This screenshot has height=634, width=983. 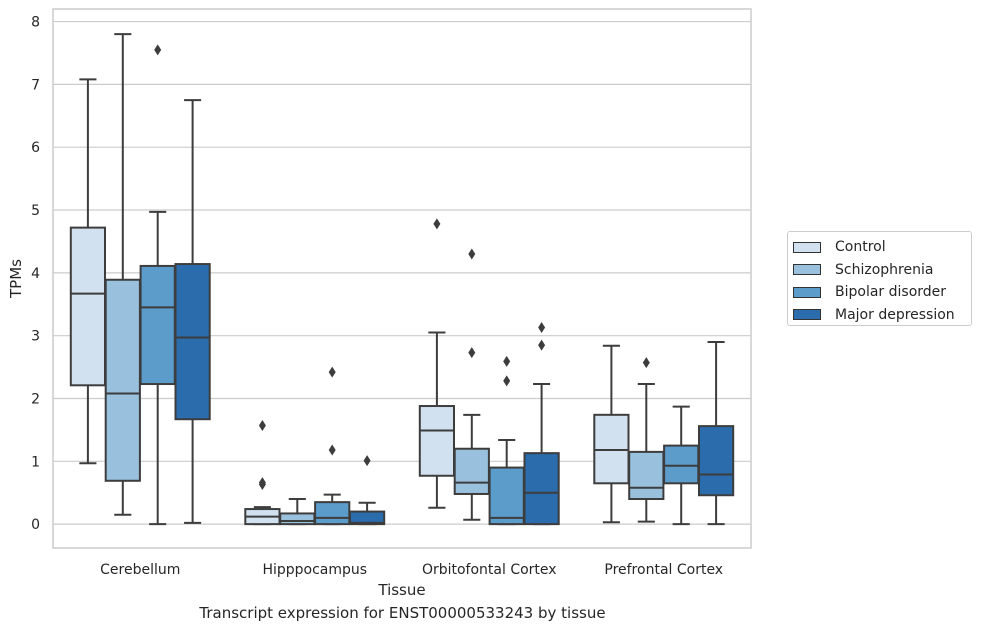 I want to click on x-tick-label-1: Hipppocampus, so click(x=314, y=570).